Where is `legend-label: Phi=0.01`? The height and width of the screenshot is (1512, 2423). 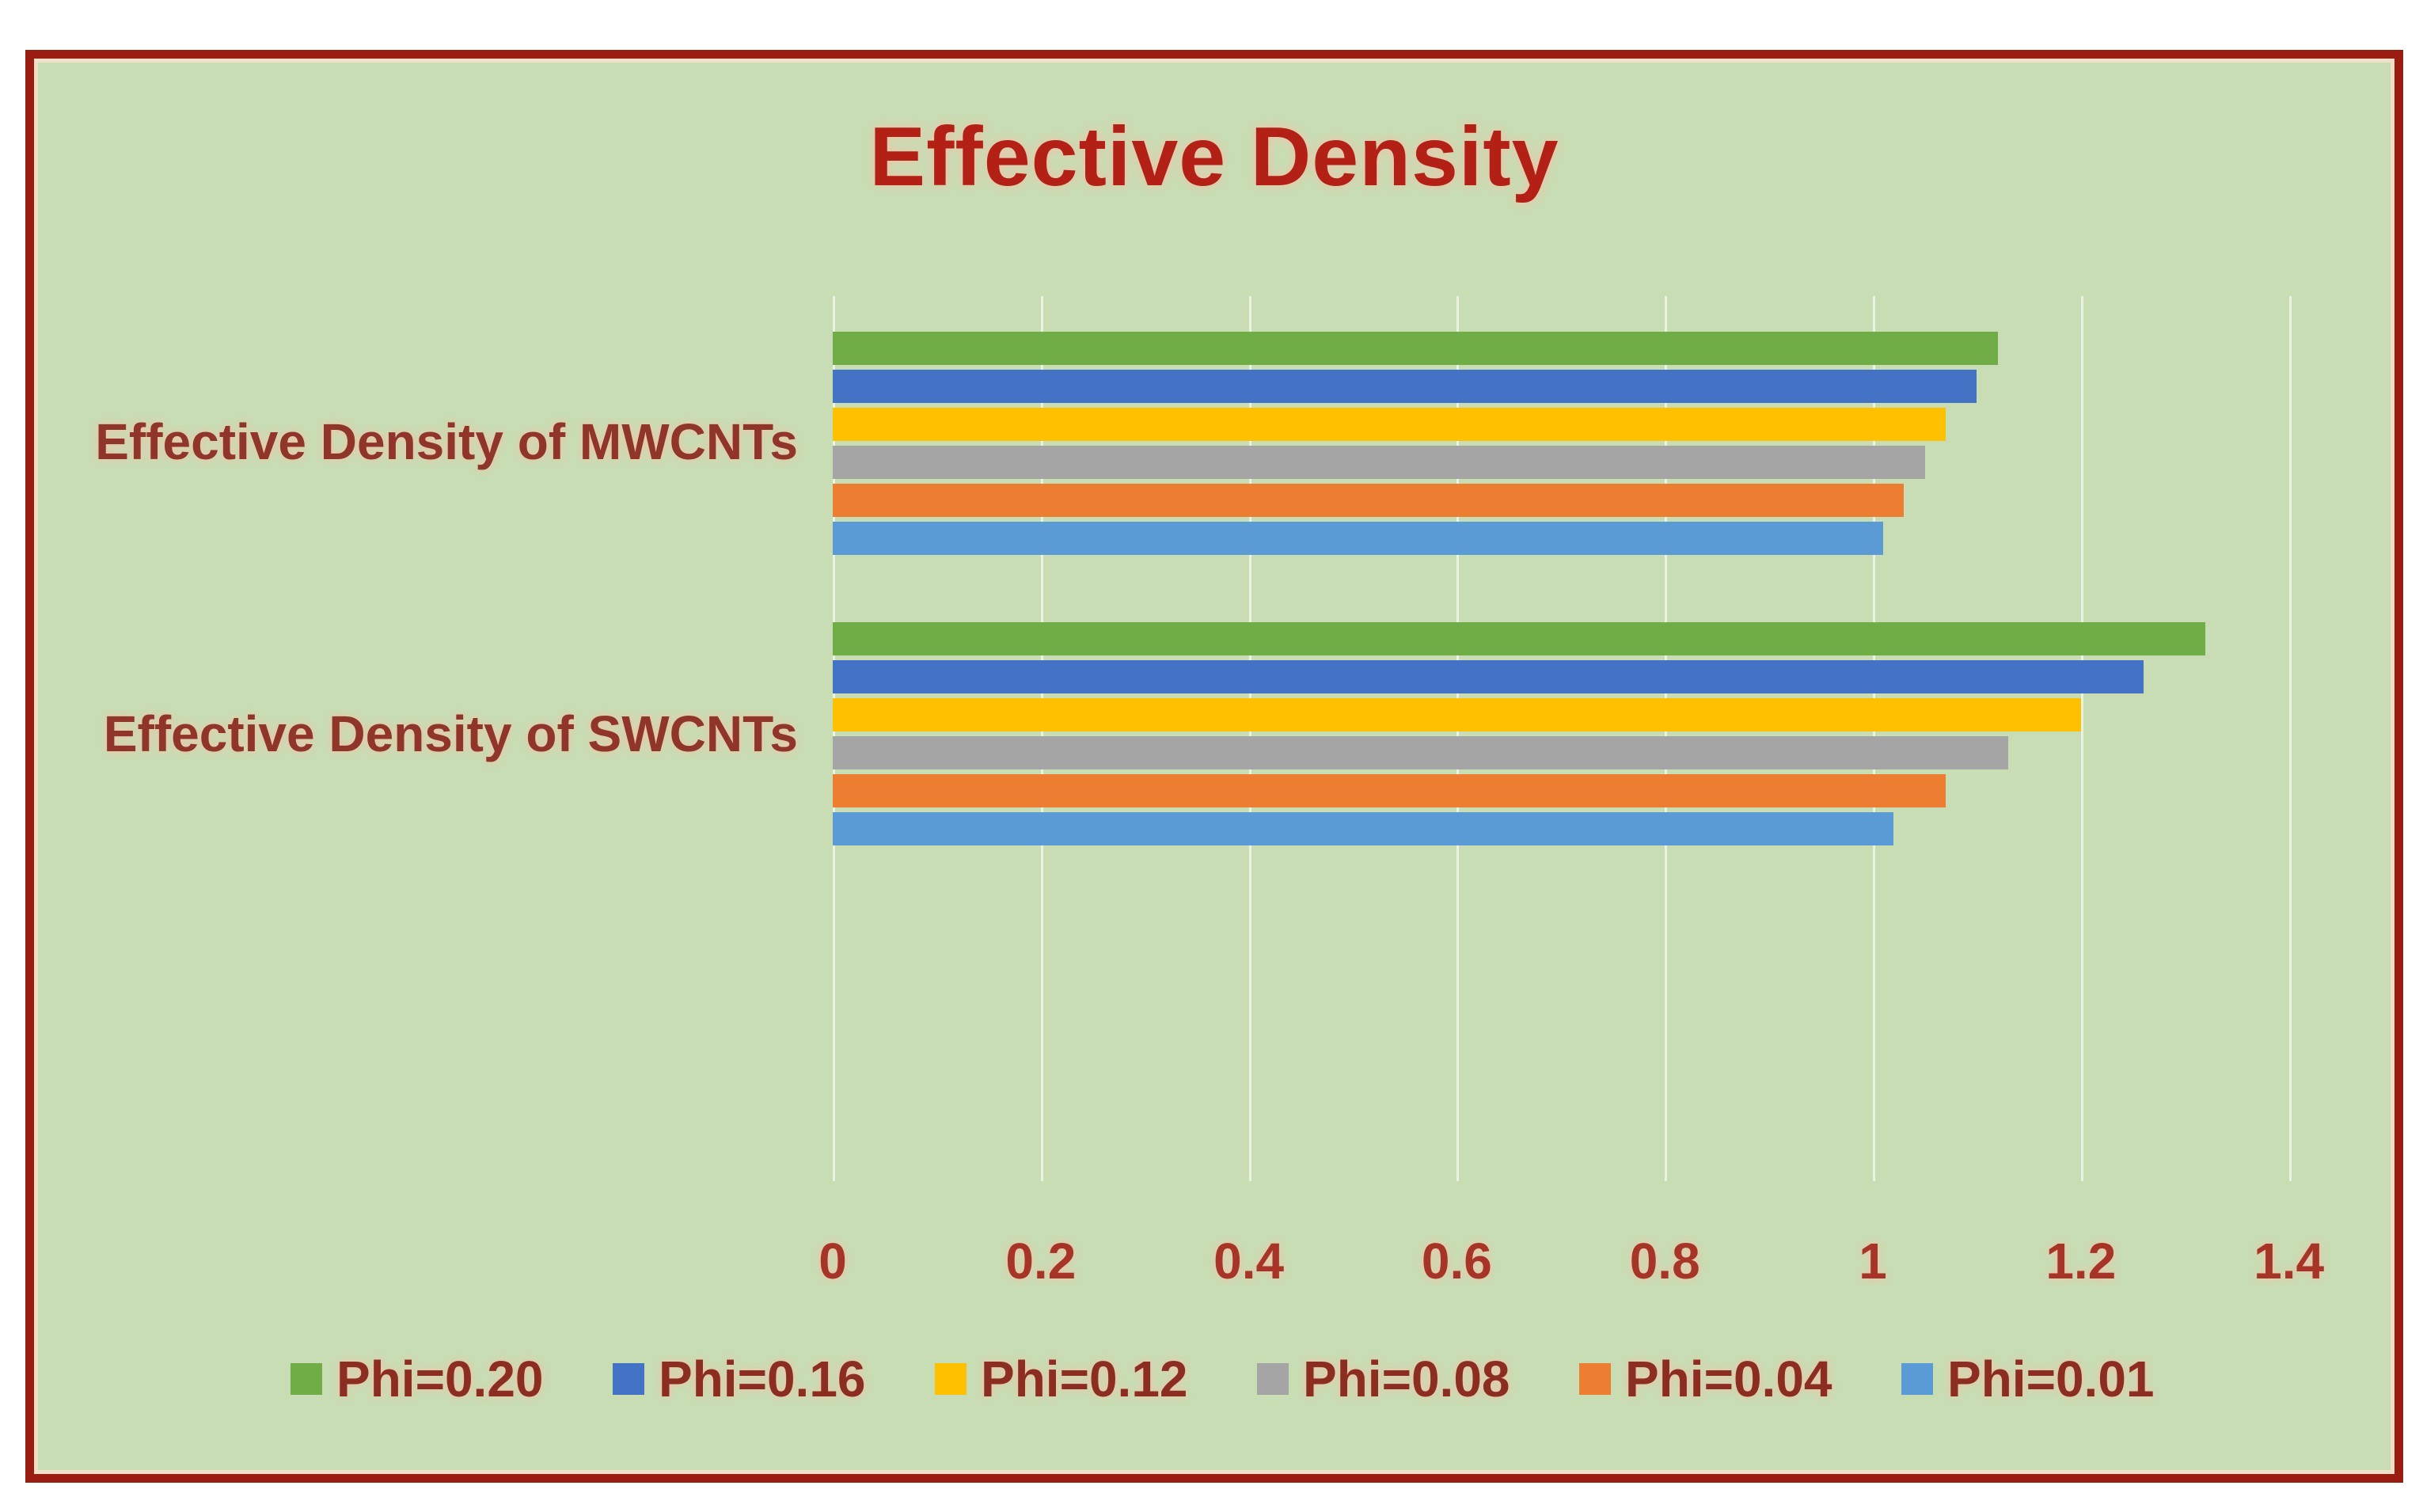
legend-label: Phi=0.01 is located at coordinates (2051, 1379).